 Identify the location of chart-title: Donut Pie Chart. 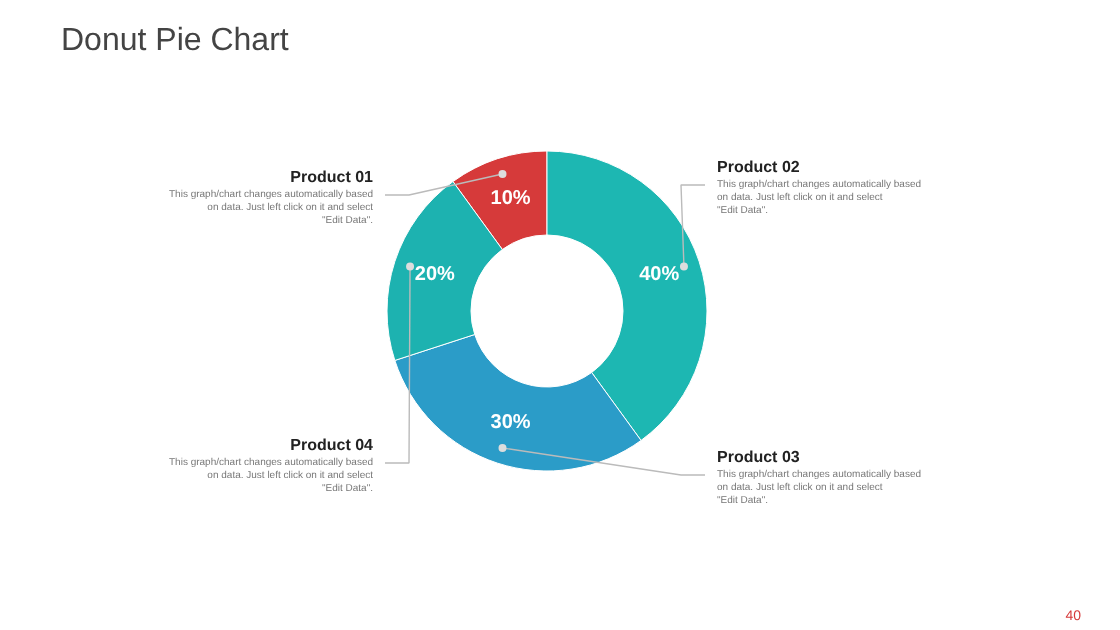
(175, 41).